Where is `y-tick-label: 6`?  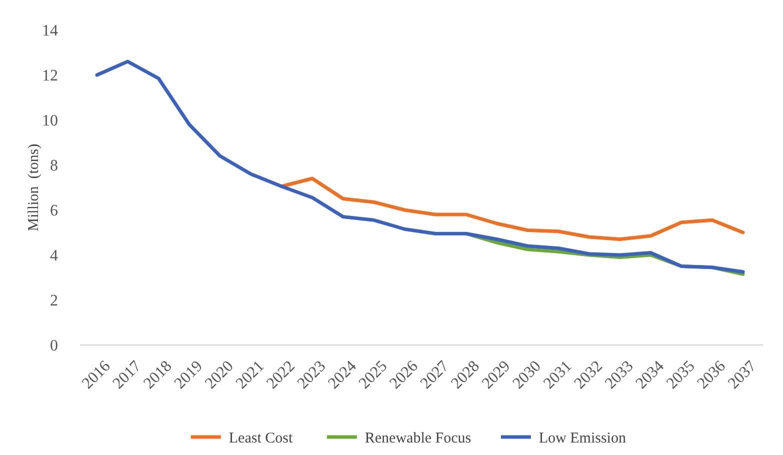
y-tick-label: 6 is located at coordinates (54, 211).